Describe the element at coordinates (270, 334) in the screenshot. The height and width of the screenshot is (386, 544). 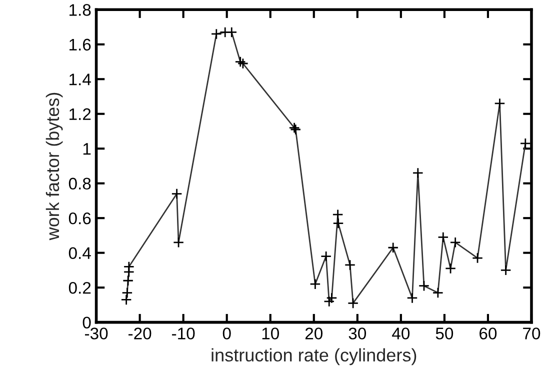
I see `x-tick-label: 10` at that location.